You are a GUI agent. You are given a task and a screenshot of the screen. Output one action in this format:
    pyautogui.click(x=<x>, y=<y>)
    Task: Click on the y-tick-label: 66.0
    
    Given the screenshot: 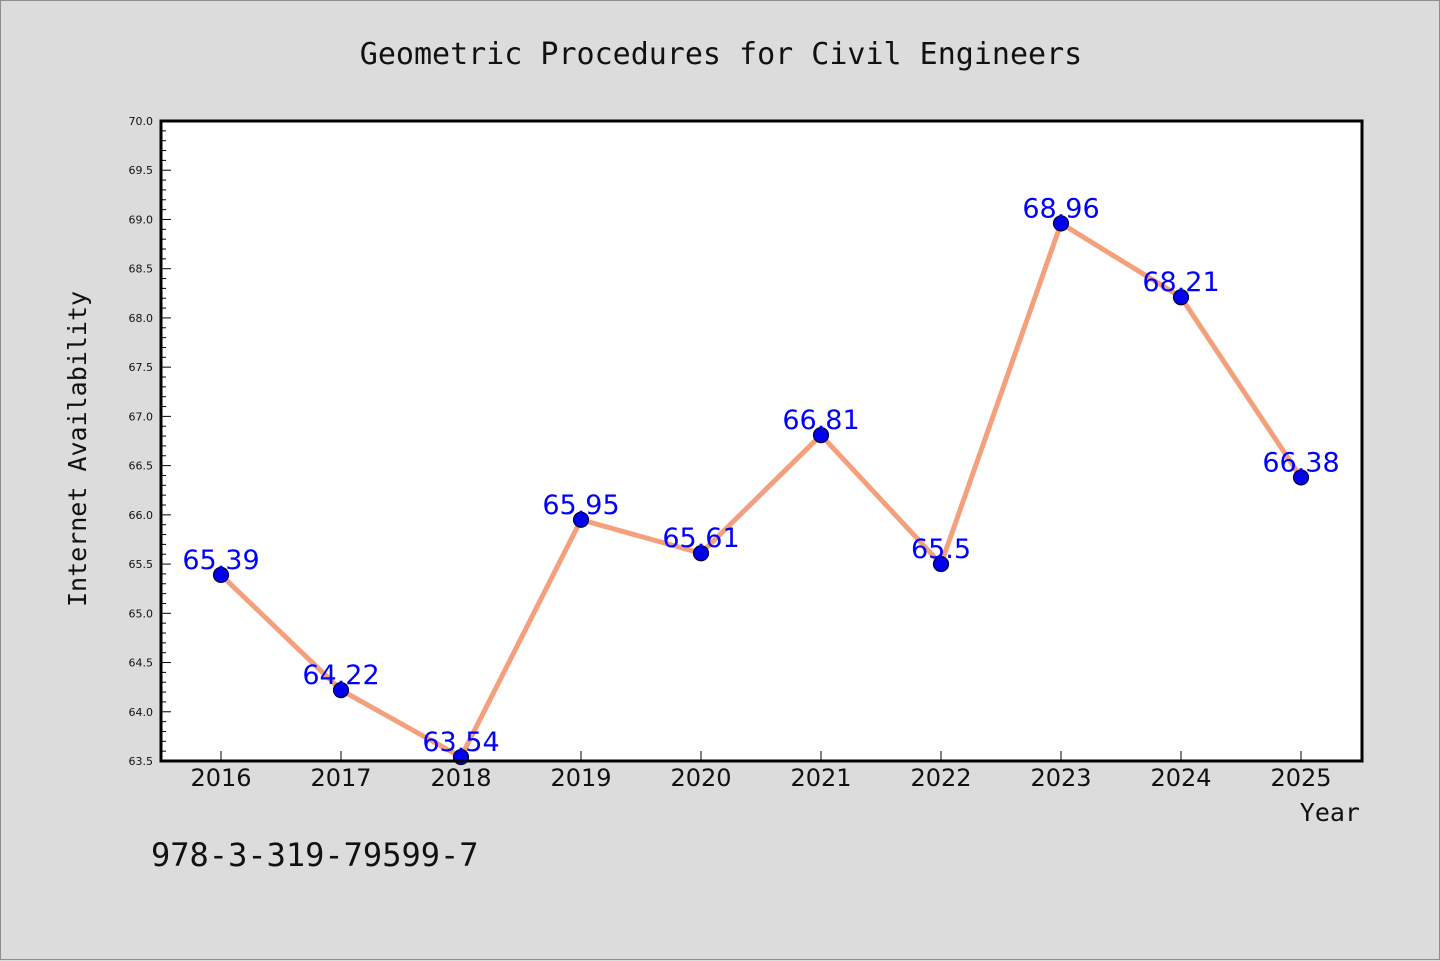 What is the action you would take?
    pyautogui.click(x=141, y=515)
    